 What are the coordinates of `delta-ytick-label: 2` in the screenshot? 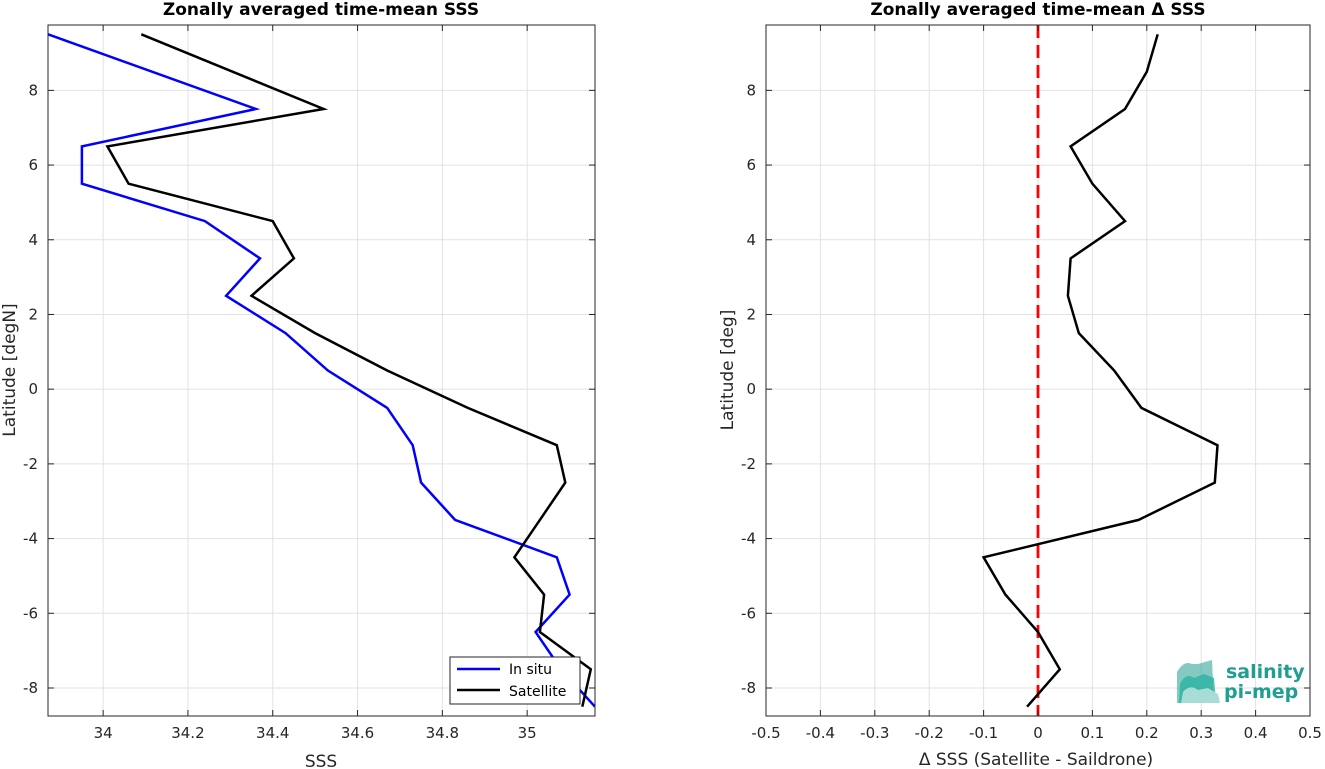 It's located at (751, 314).